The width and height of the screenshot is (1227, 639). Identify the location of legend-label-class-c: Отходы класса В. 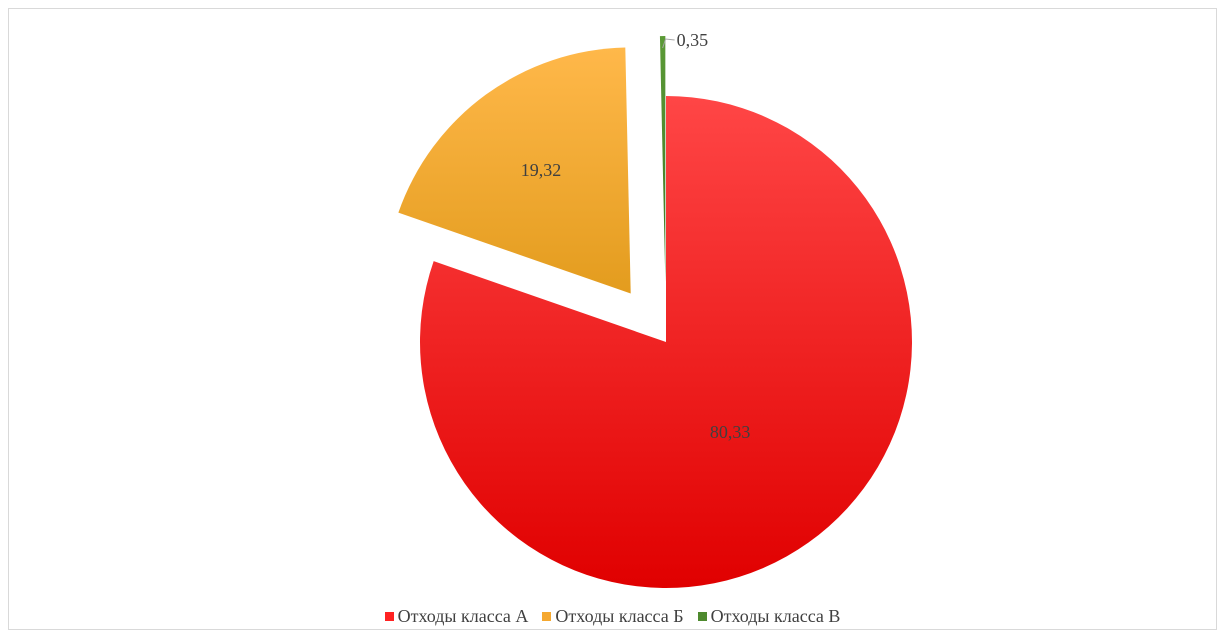
(775, 616).